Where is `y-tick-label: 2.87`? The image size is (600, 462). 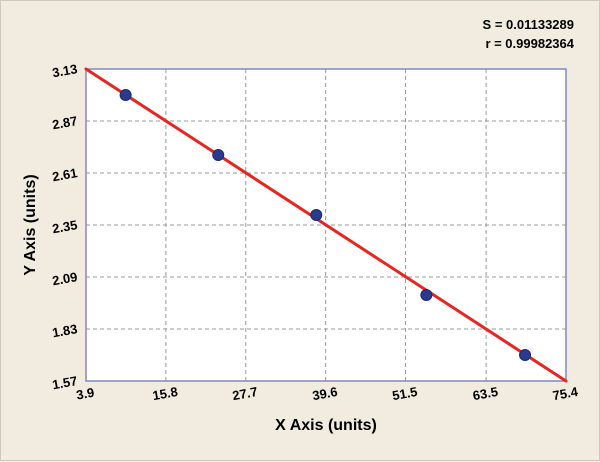 y-tick-label: 2.87 is located at coordinates (65, 122).